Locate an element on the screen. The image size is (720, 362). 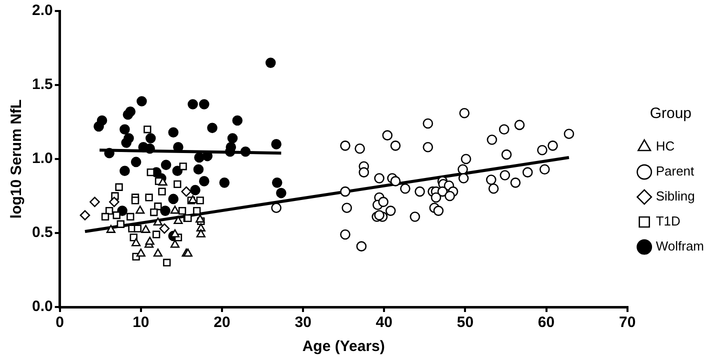
x-tick-label: 10 is located at coordinates (141, 323).